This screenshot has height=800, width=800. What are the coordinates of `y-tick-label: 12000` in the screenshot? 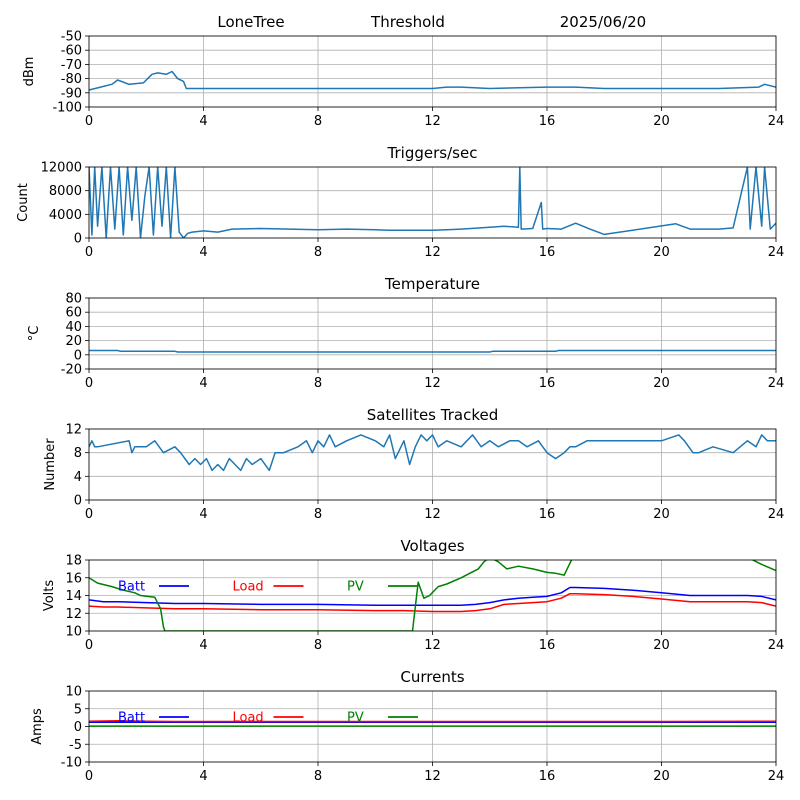 It's located at (61, 168).